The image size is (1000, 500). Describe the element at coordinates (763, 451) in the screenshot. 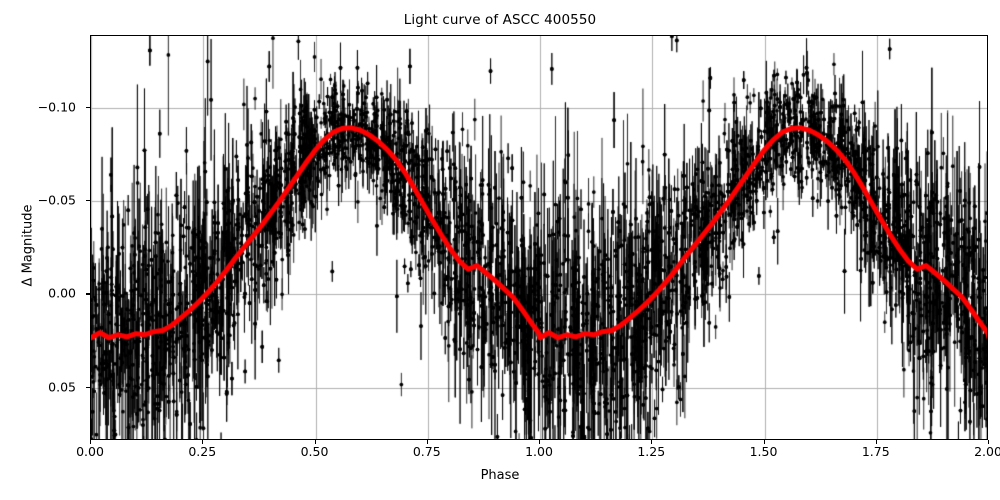

I see `x-tick-label: 1.50` at that location.